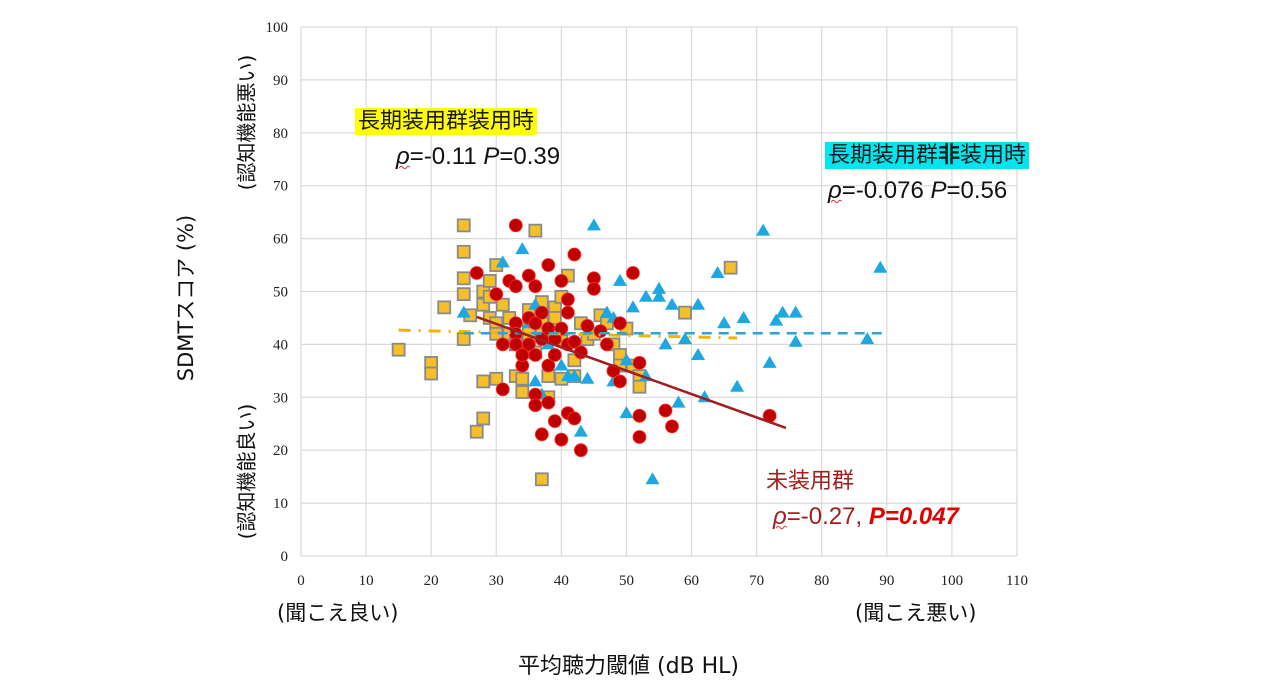 This screenshot has width=1280, height=699. Describe the element at coordinates (883, 155) in the screenshot. I see `label-part: 長期装用群` at that location.